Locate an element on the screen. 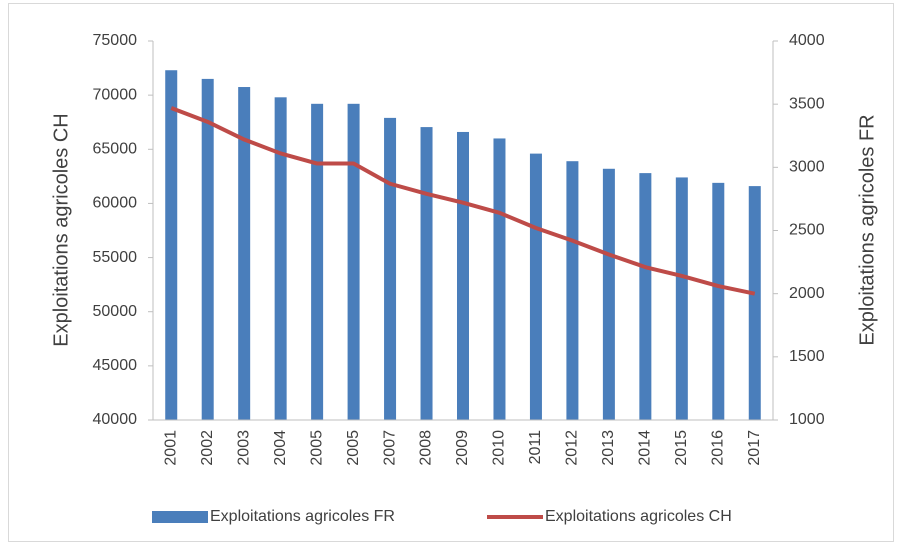 The height and width of the screenshot is (551, 901). x-tick-label: 2004 is located at coordinates (280, 448).